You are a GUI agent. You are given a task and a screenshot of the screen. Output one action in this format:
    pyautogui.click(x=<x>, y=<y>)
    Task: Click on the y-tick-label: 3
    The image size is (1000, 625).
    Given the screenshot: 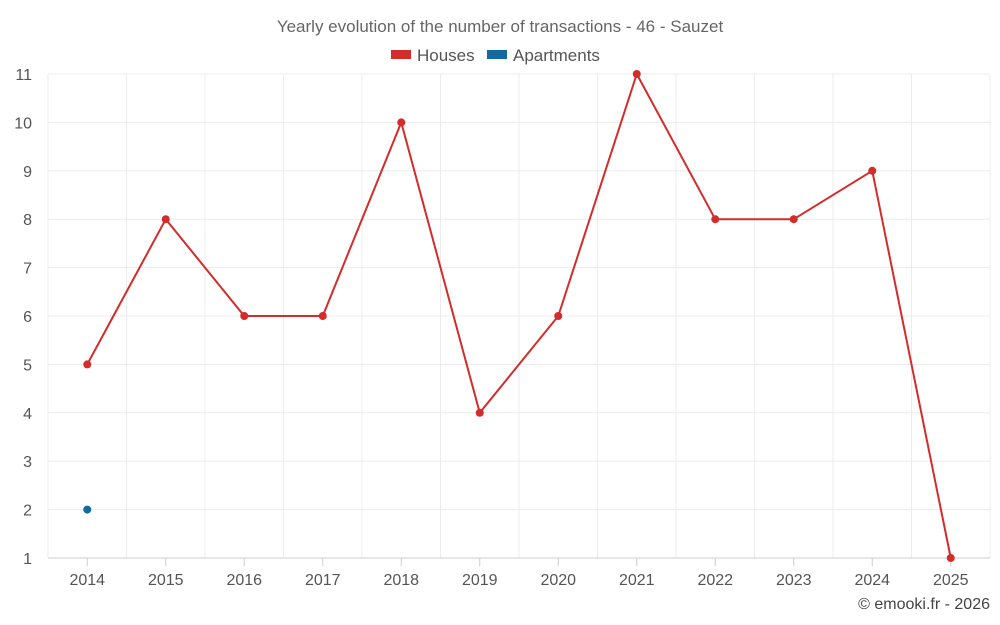 What is the action you would take?
    pyautogui.click(x=27, y=462)
    